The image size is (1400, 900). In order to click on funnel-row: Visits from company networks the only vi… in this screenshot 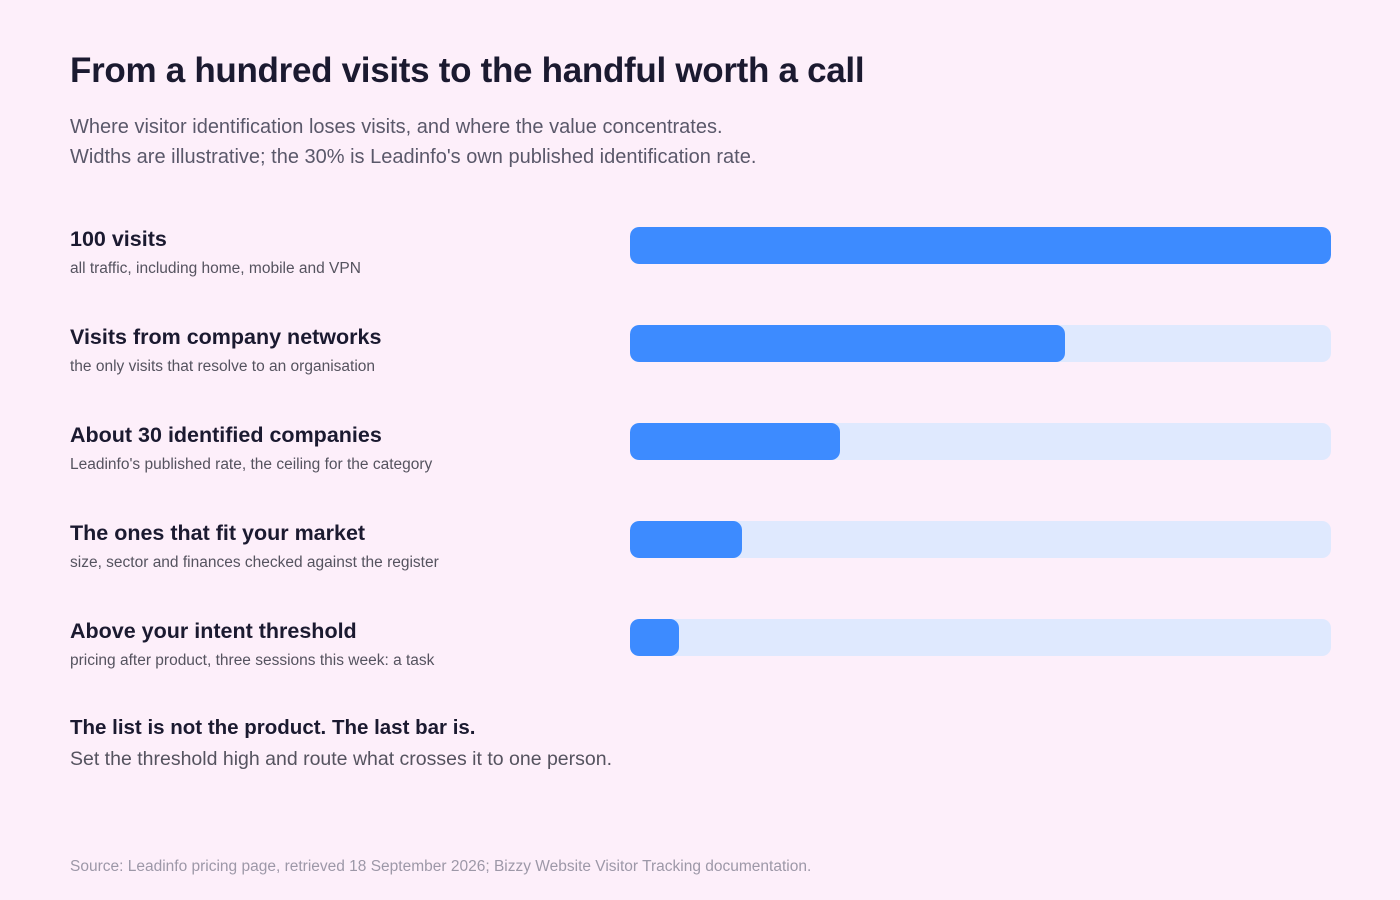, I will do `click(701, 355)`.